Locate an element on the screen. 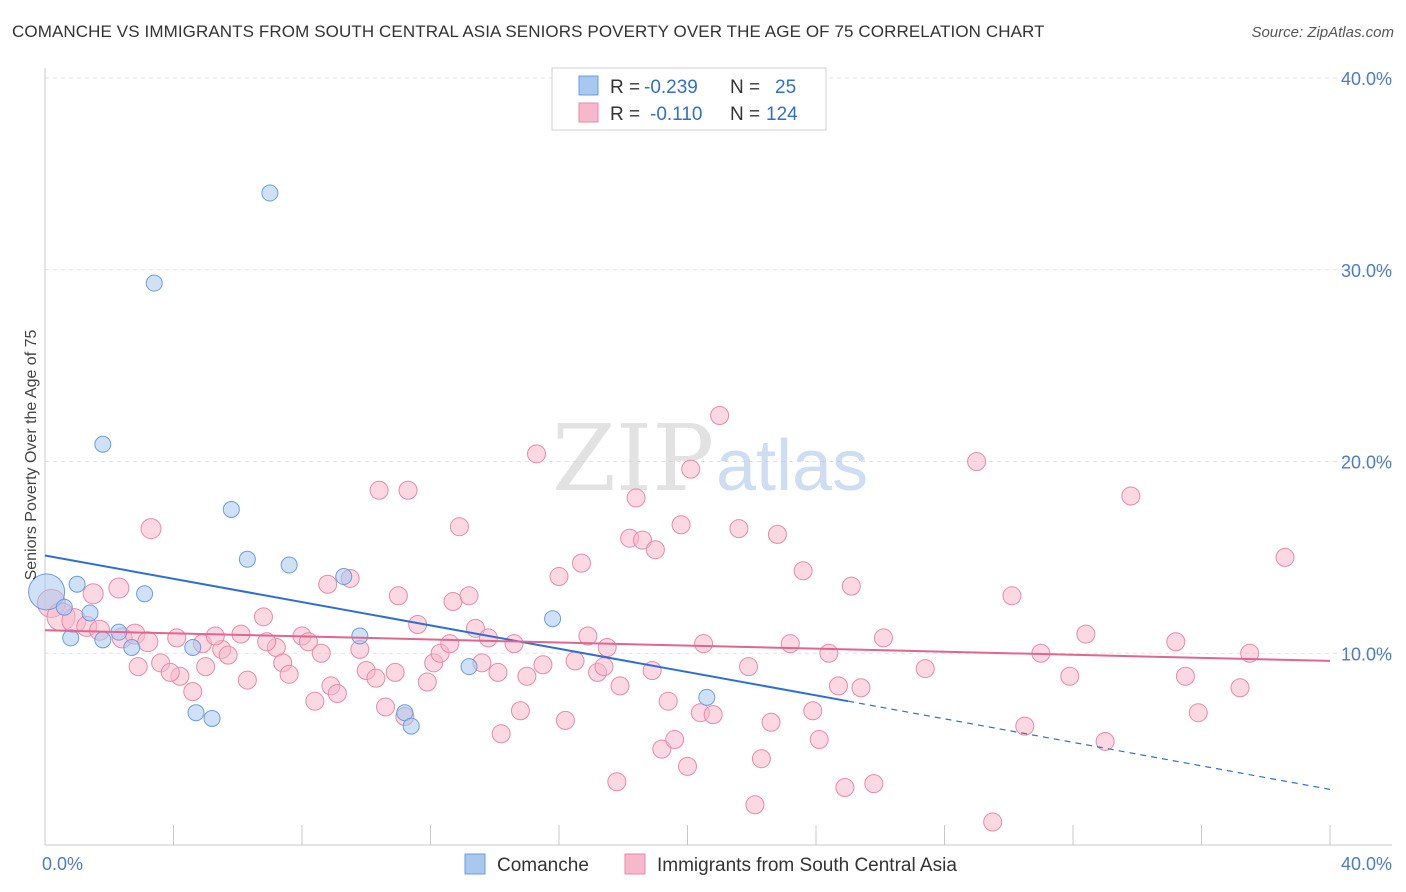 The image size is (1406, 892). series-legend-label-immigrants: Immigrants from South Central Asia is located at coordinates (807, 865).